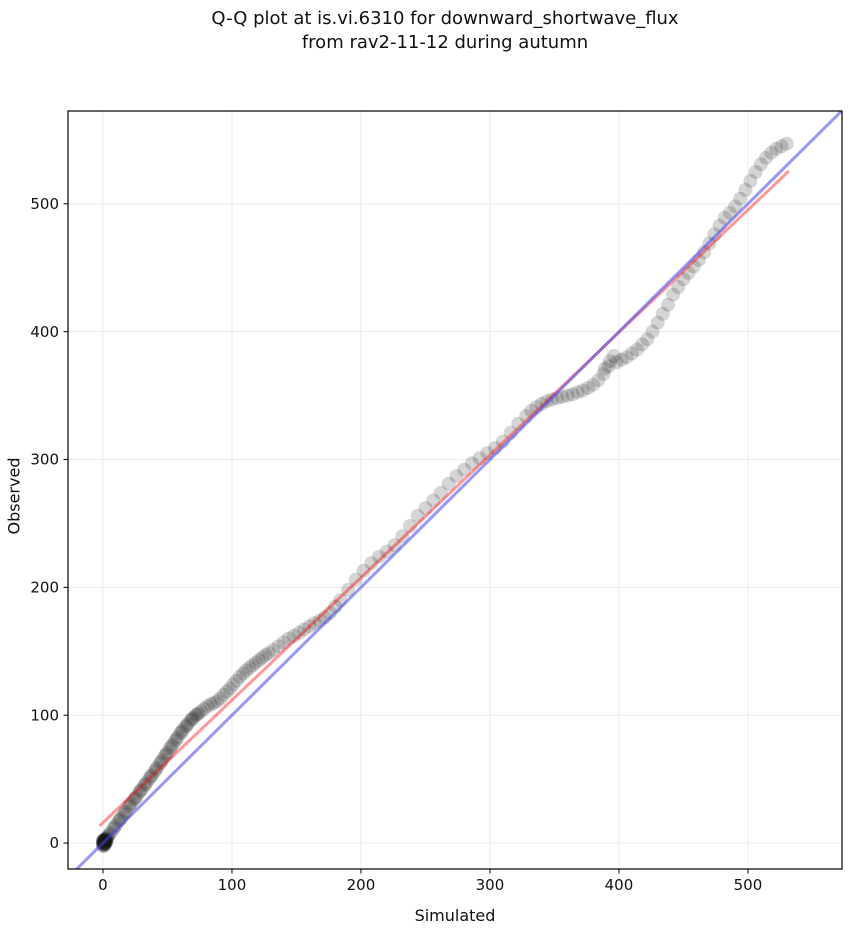 The image size is (851, 934). What do you see at coordinates (455, 915) in the screenshot?
I see `x-axis-label: Simulated` at bounding box center [455, 915].